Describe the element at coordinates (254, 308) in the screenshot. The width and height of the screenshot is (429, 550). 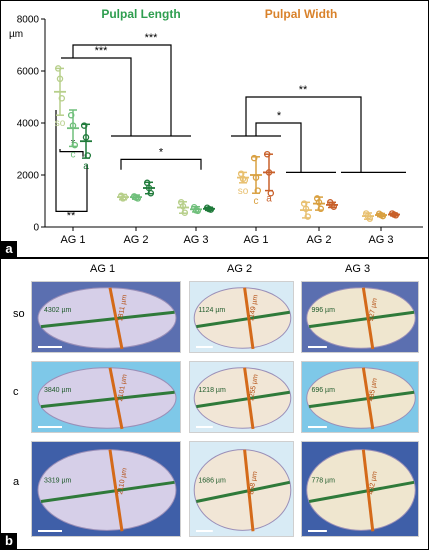
I see `orange-measurement-label: 1149 µm` at that location.